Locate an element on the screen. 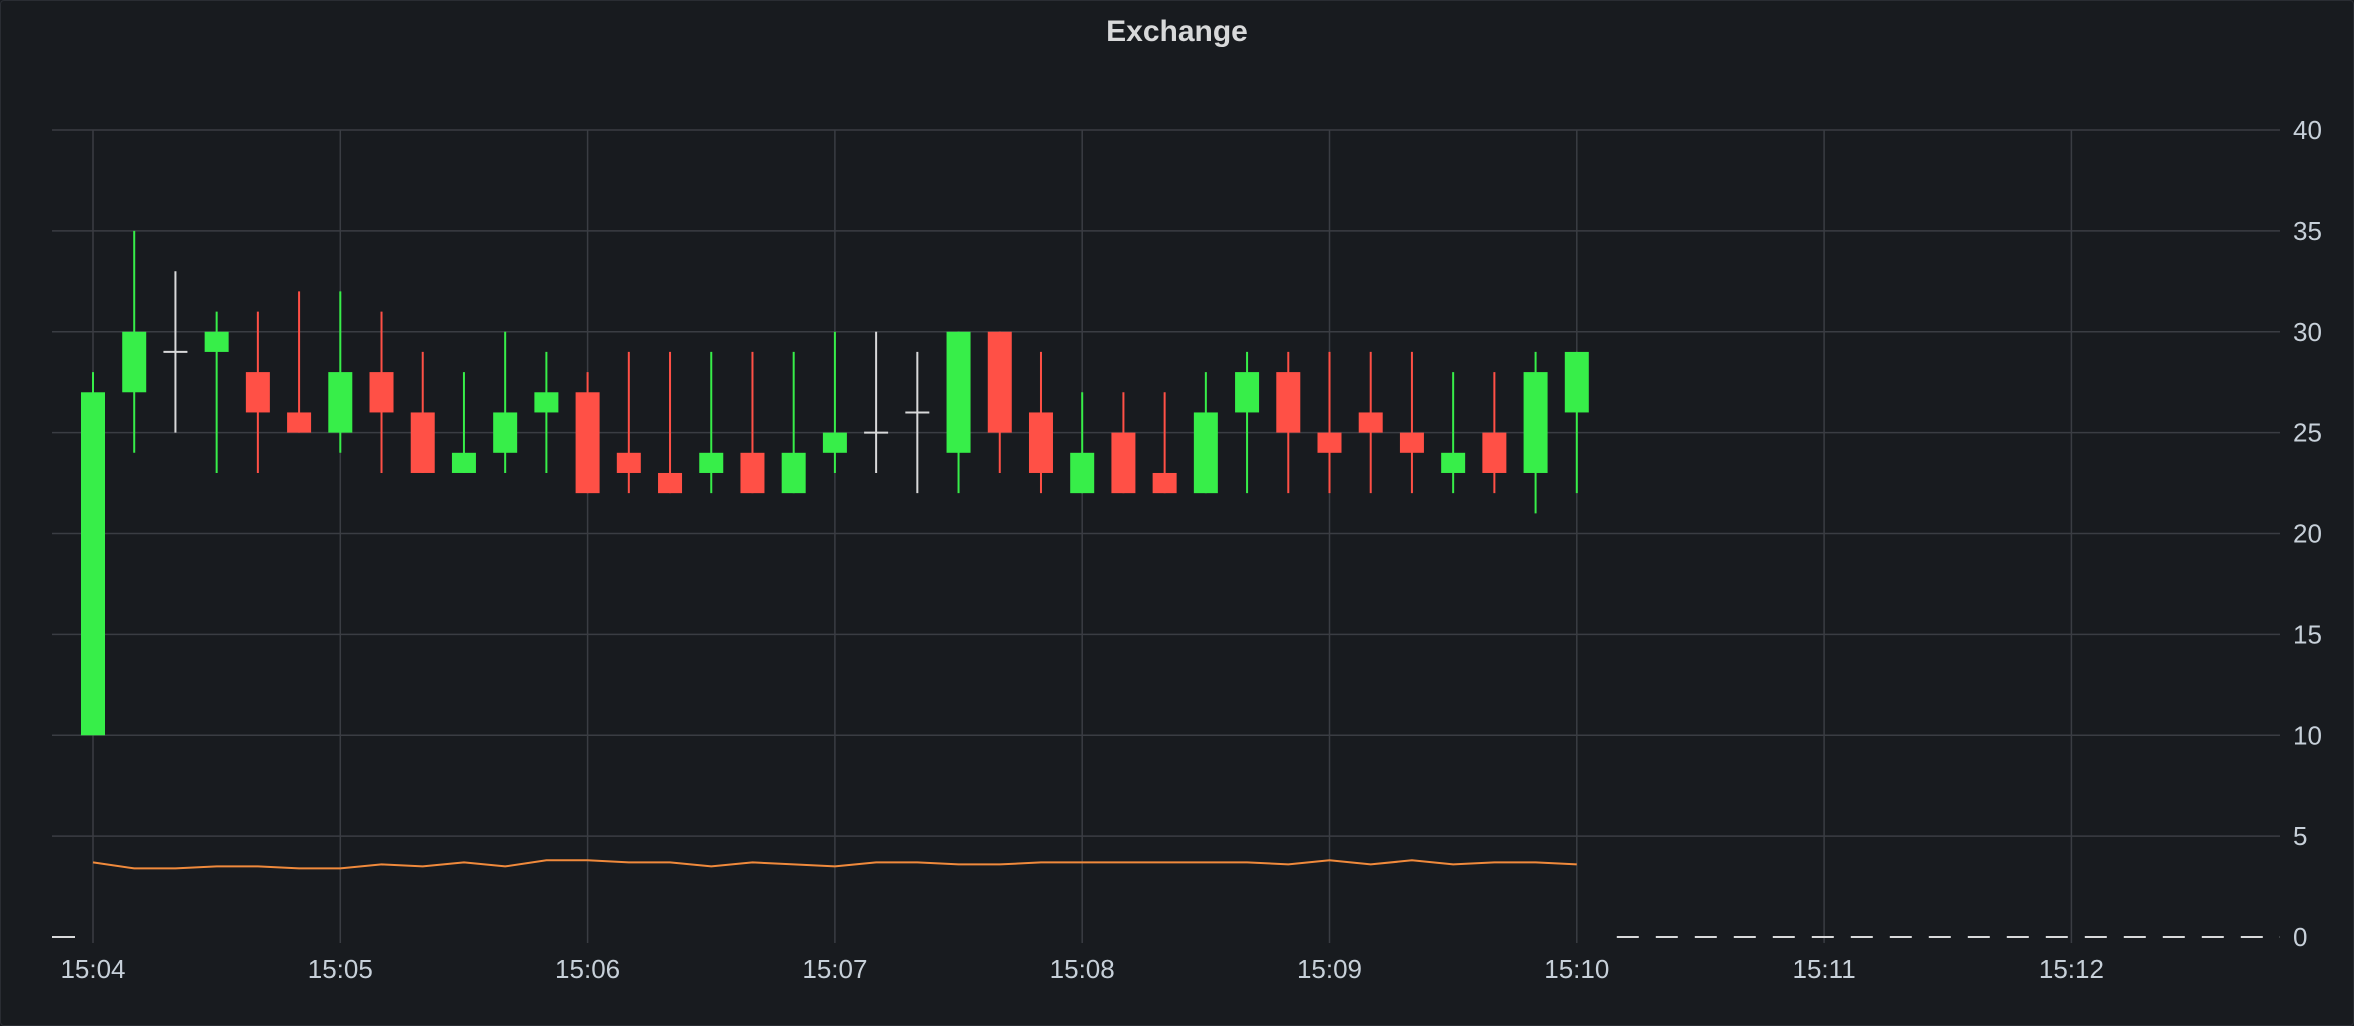  y-tick-label: 30 is located at coordinates (2307, 332).